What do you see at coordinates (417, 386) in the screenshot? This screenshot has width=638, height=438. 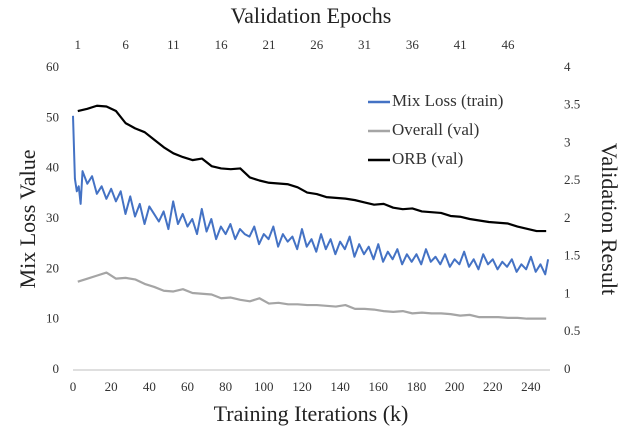 I see `x-tick-label: 180` at bounding box center [417, 386].